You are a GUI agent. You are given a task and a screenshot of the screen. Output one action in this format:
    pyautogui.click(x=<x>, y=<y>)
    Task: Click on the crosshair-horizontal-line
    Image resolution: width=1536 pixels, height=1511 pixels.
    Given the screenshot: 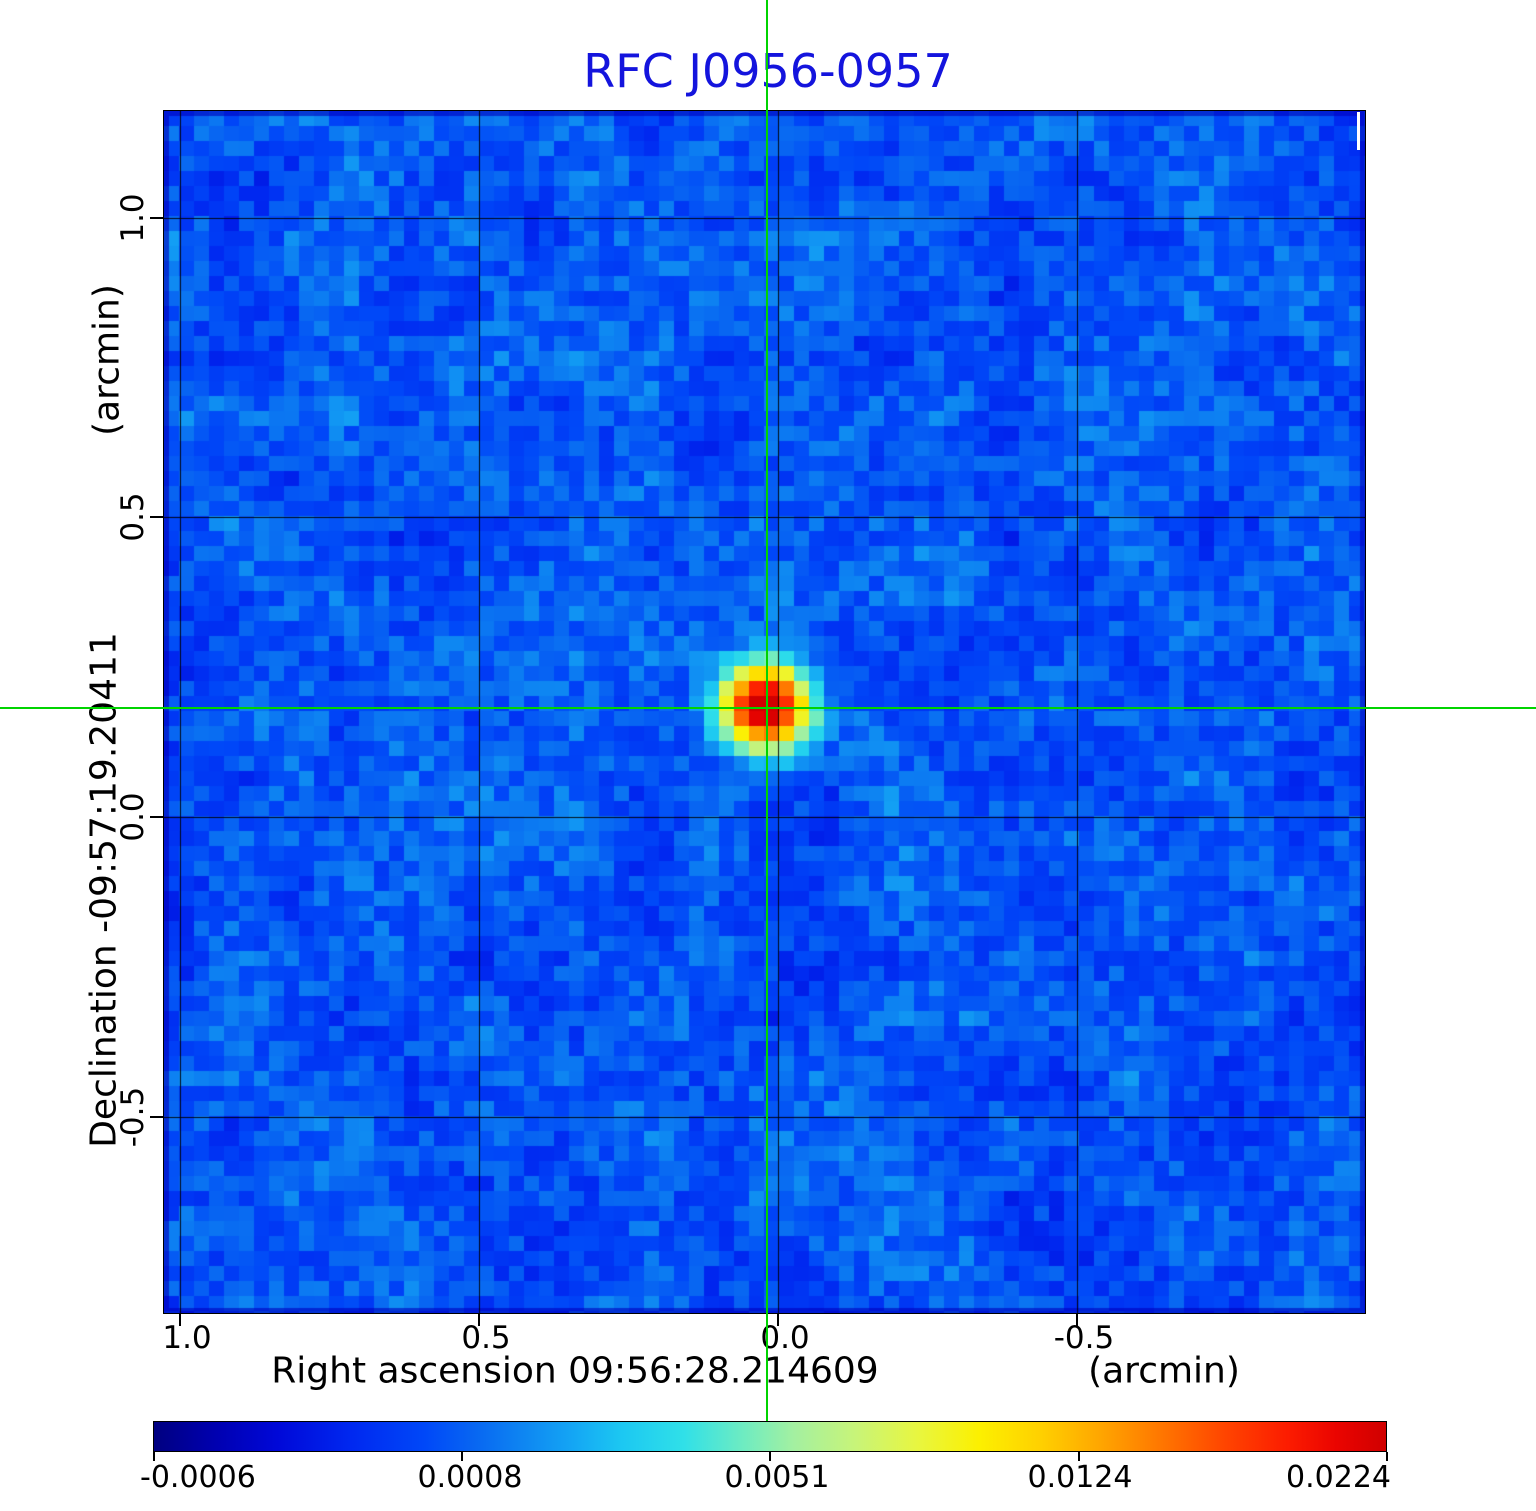 What is the action you would take?
    pyautogui.click(x=768, y=708)
    